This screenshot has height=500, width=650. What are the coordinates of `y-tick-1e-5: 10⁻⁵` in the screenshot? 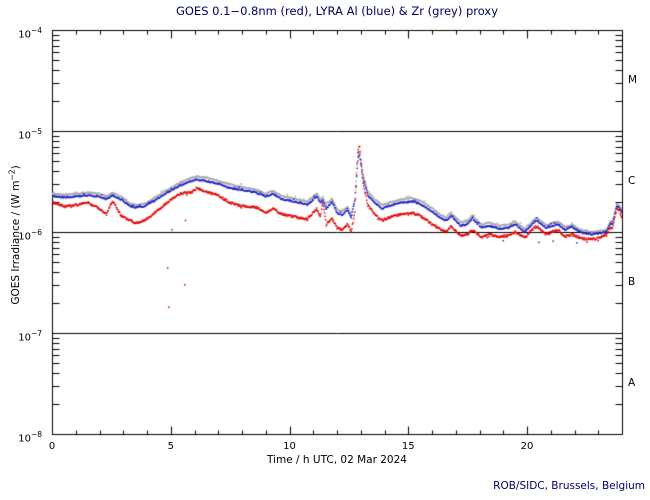 It's located at (30, 134).